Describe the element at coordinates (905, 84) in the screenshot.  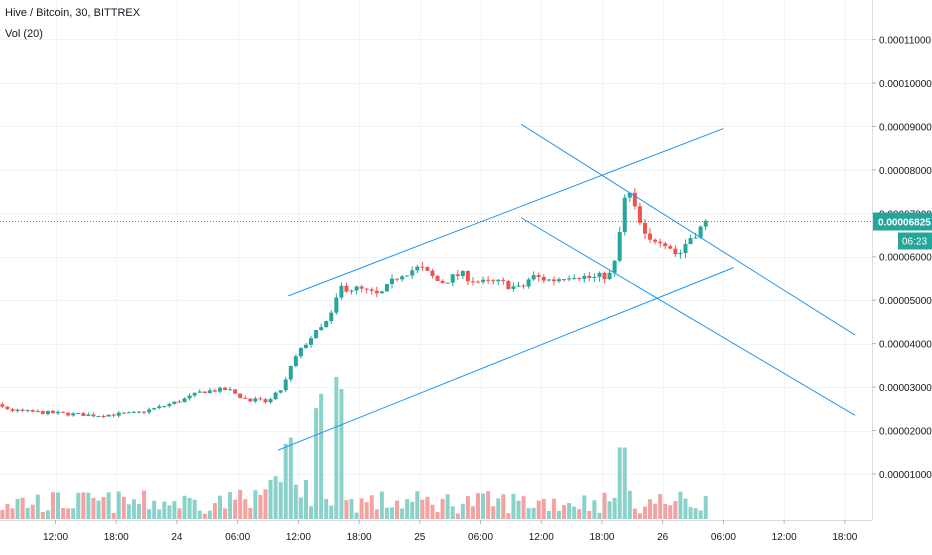
I see `price-tick-label: 0.00010000` at that location.